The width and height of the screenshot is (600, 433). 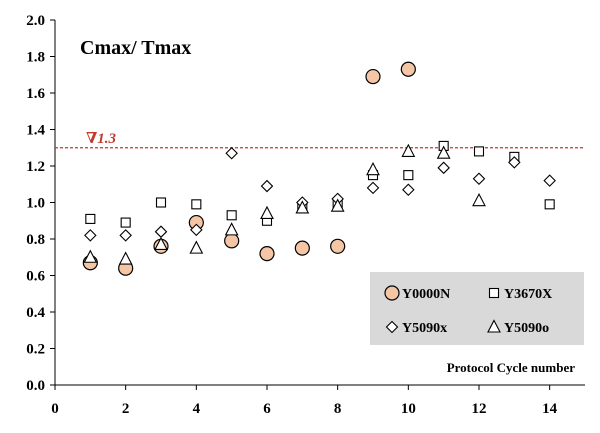 What do you see at coordinates (135, 48) in the screenshot?
I see `chart-title: Cmax/ Tmax` at bounding box center [135, 48].